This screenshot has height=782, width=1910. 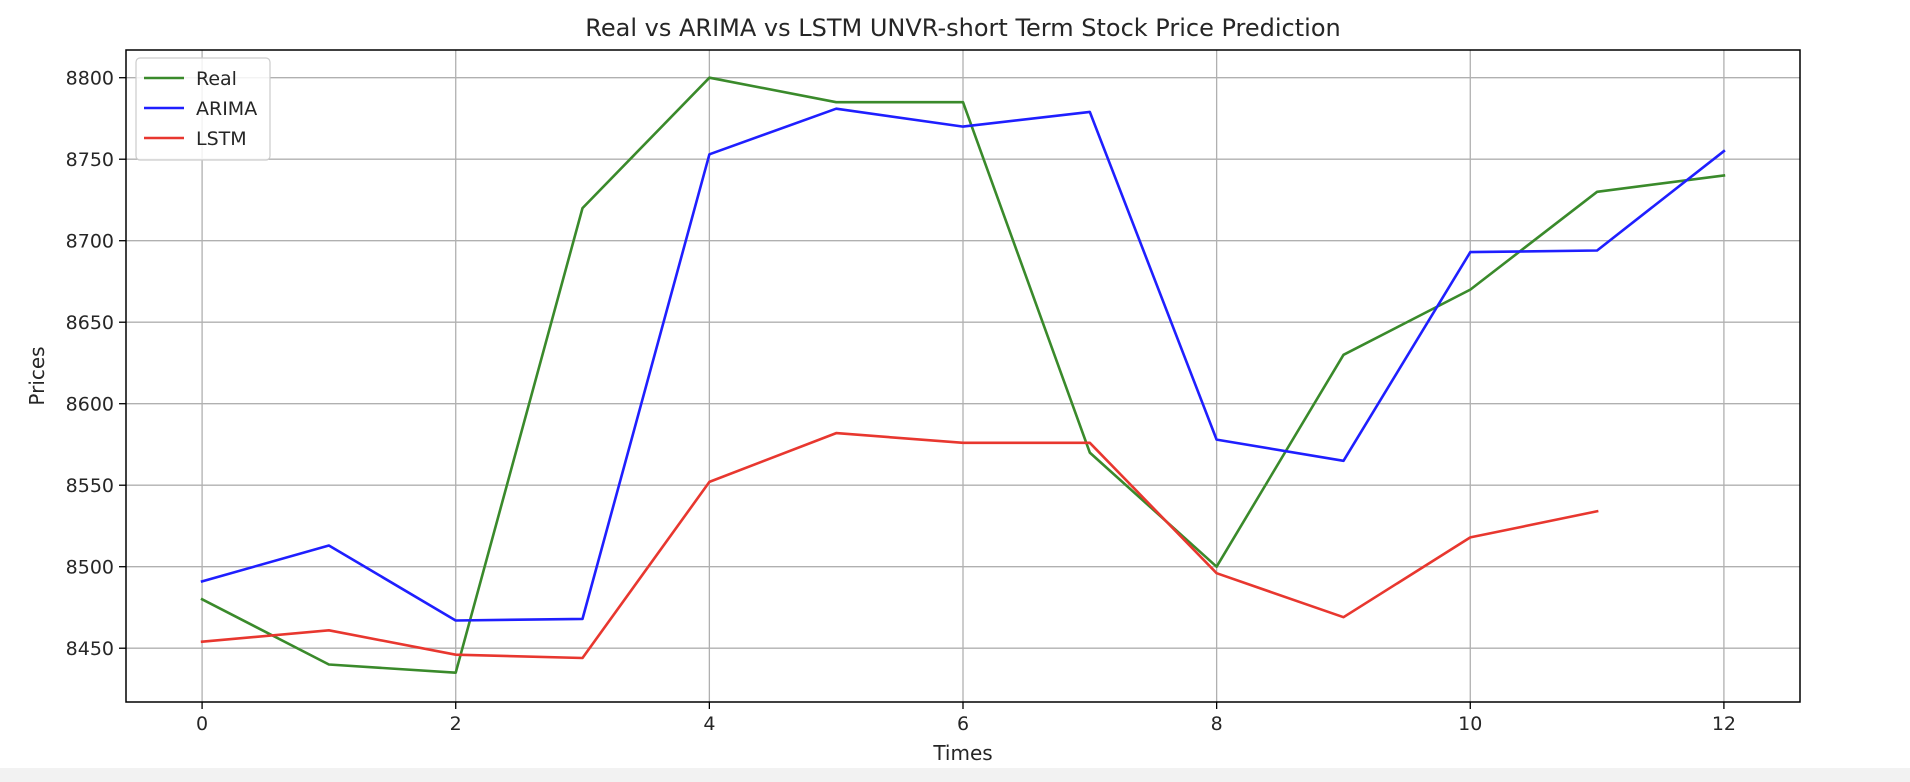 I want to click on x-tick-label-6: 12, so click(x=1724, y=724).